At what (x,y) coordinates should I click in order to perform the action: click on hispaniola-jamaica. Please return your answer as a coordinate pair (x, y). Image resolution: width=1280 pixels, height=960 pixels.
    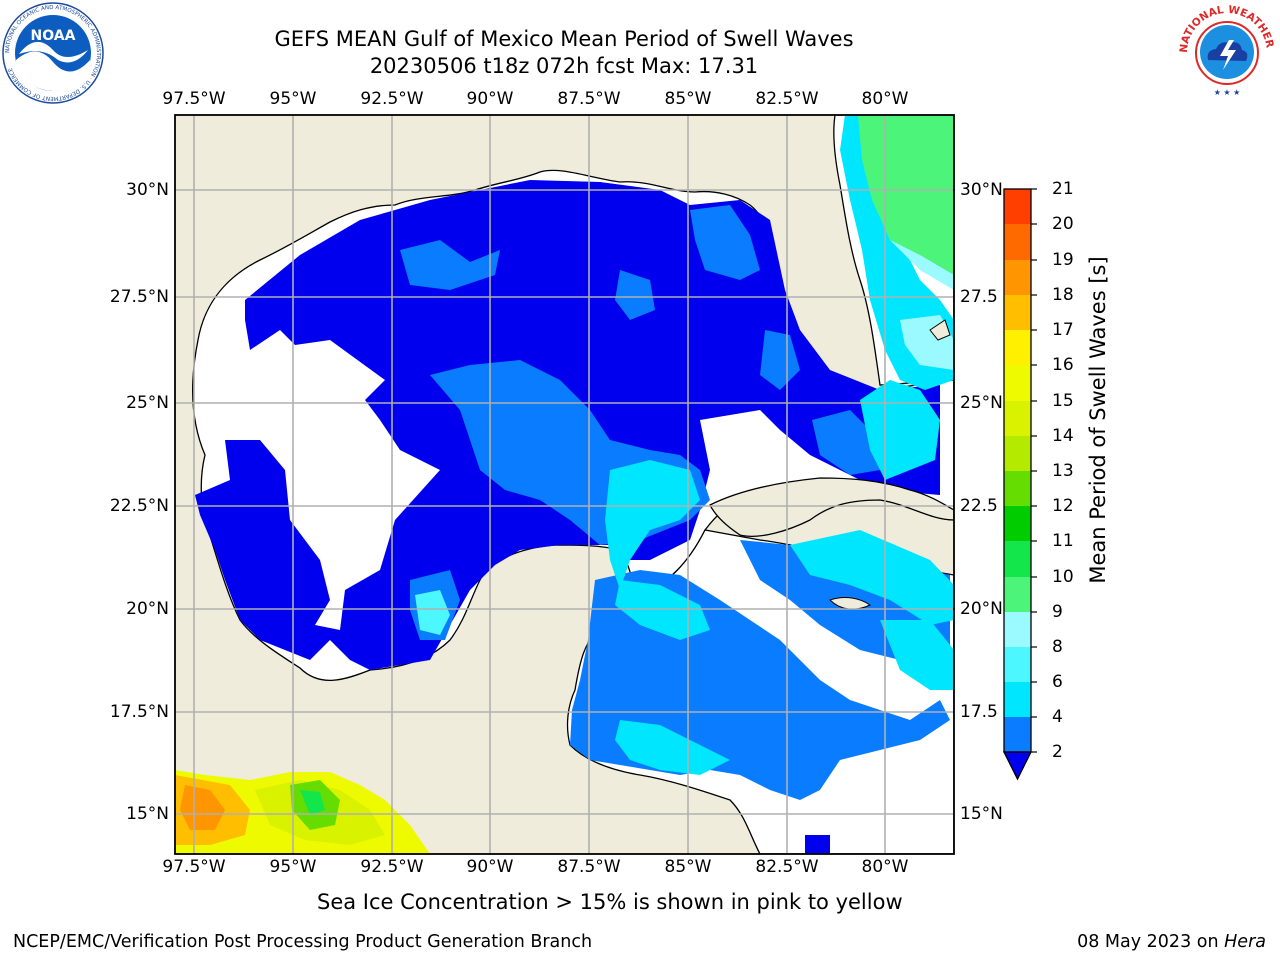
    Looking at the image, I should click on (850, 603).